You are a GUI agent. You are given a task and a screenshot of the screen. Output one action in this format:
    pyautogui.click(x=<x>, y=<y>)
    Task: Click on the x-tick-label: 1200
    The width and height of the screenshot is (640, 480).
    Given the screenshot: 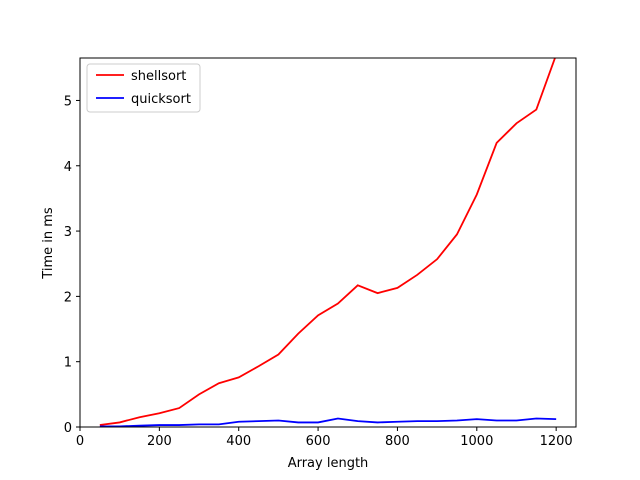 What is the action you would take?
    pyautogui.click(x=556, y=441)
    